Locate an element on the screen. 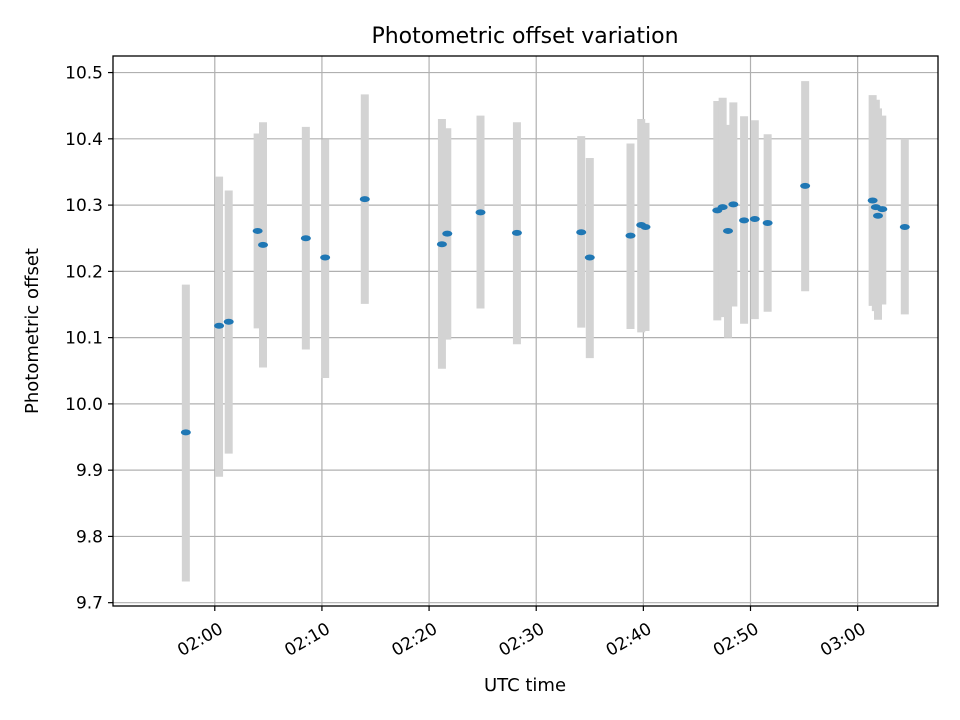 This screenshot has width=960, height=720. y-tick-label: 10.4 is located at coordinates (84, 140).